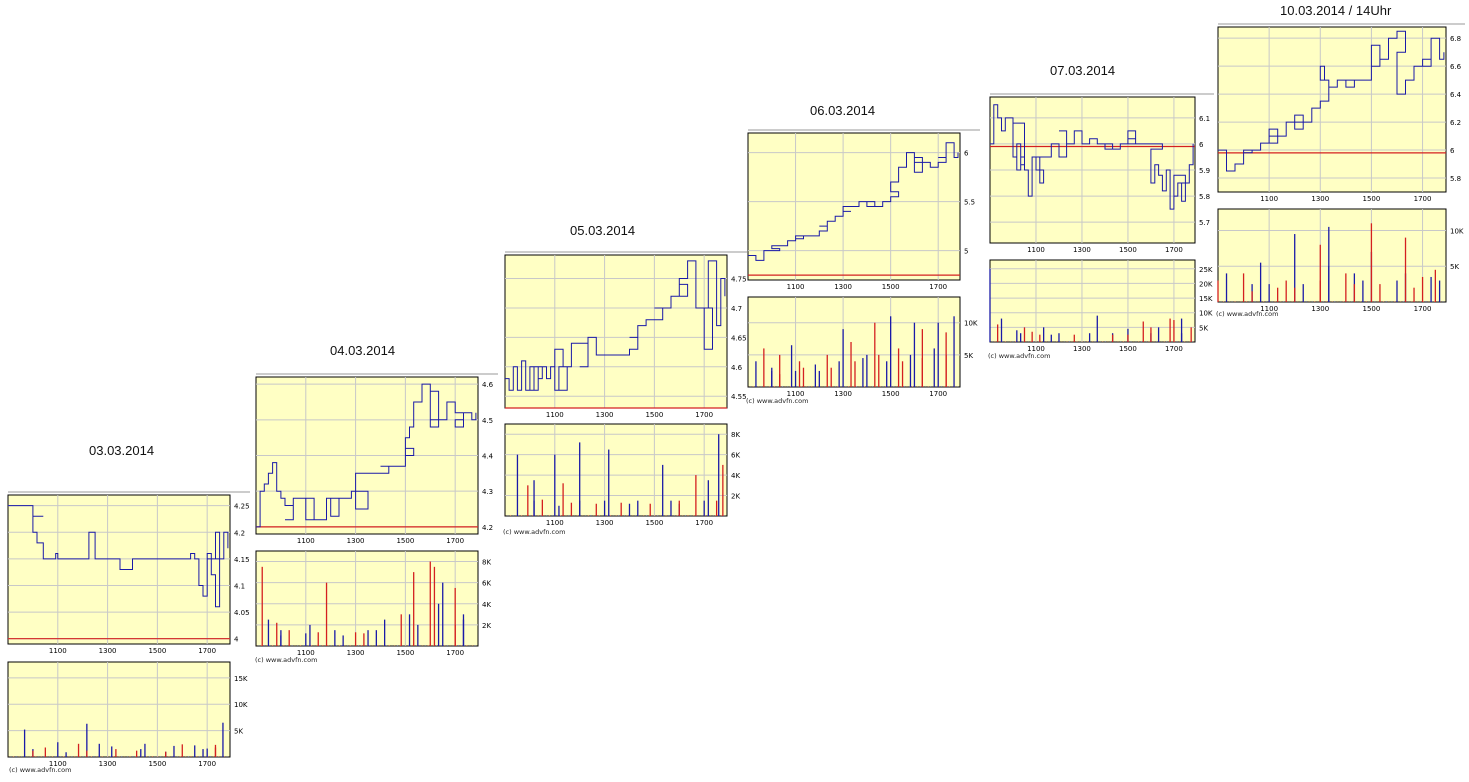 The height and width of the screenshot is (782, 1469). What do you see at coordinates (1452, 151) in the screenshot?
I see `y-tick-label: 6` at bounding box center [1452, 151].